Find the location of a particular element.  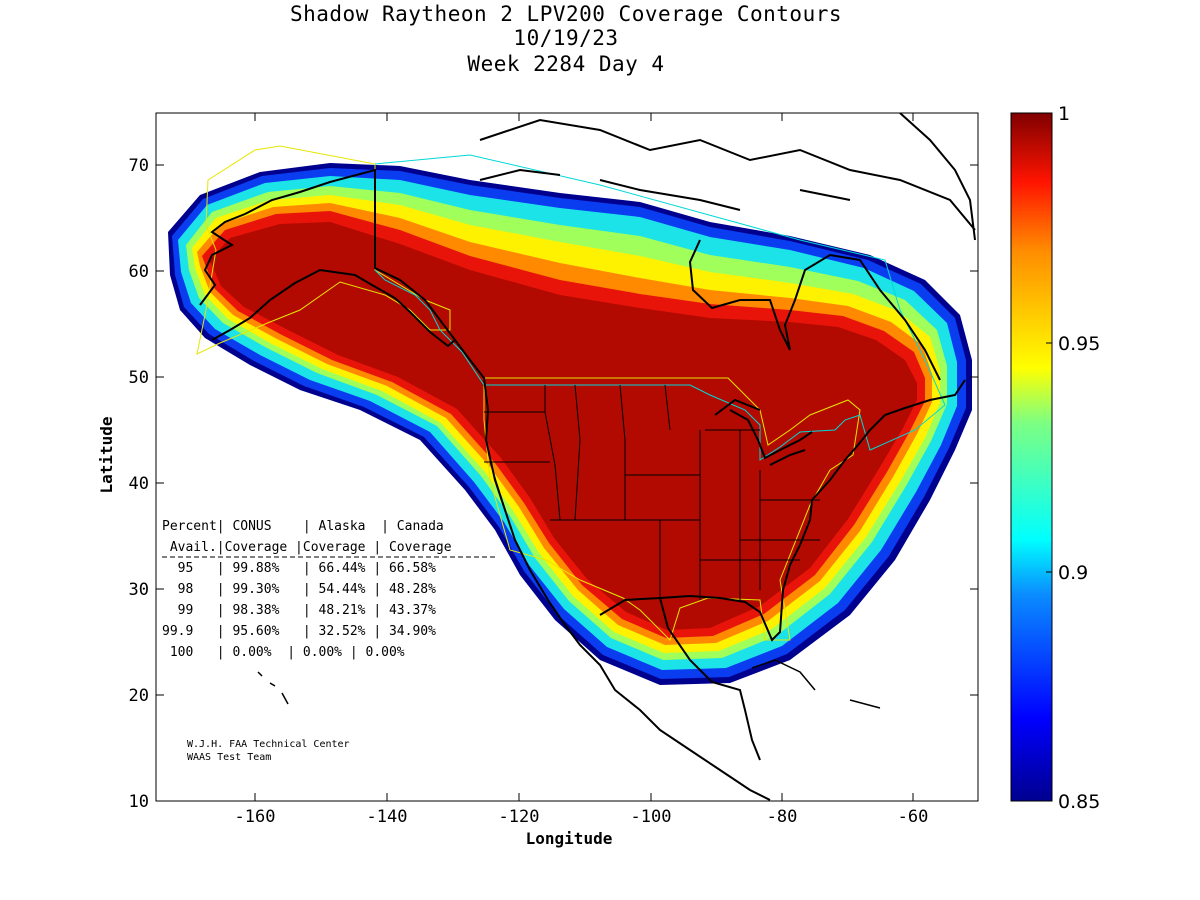

gulf-and-atlantic-coast is located at coordinates (782, 510).